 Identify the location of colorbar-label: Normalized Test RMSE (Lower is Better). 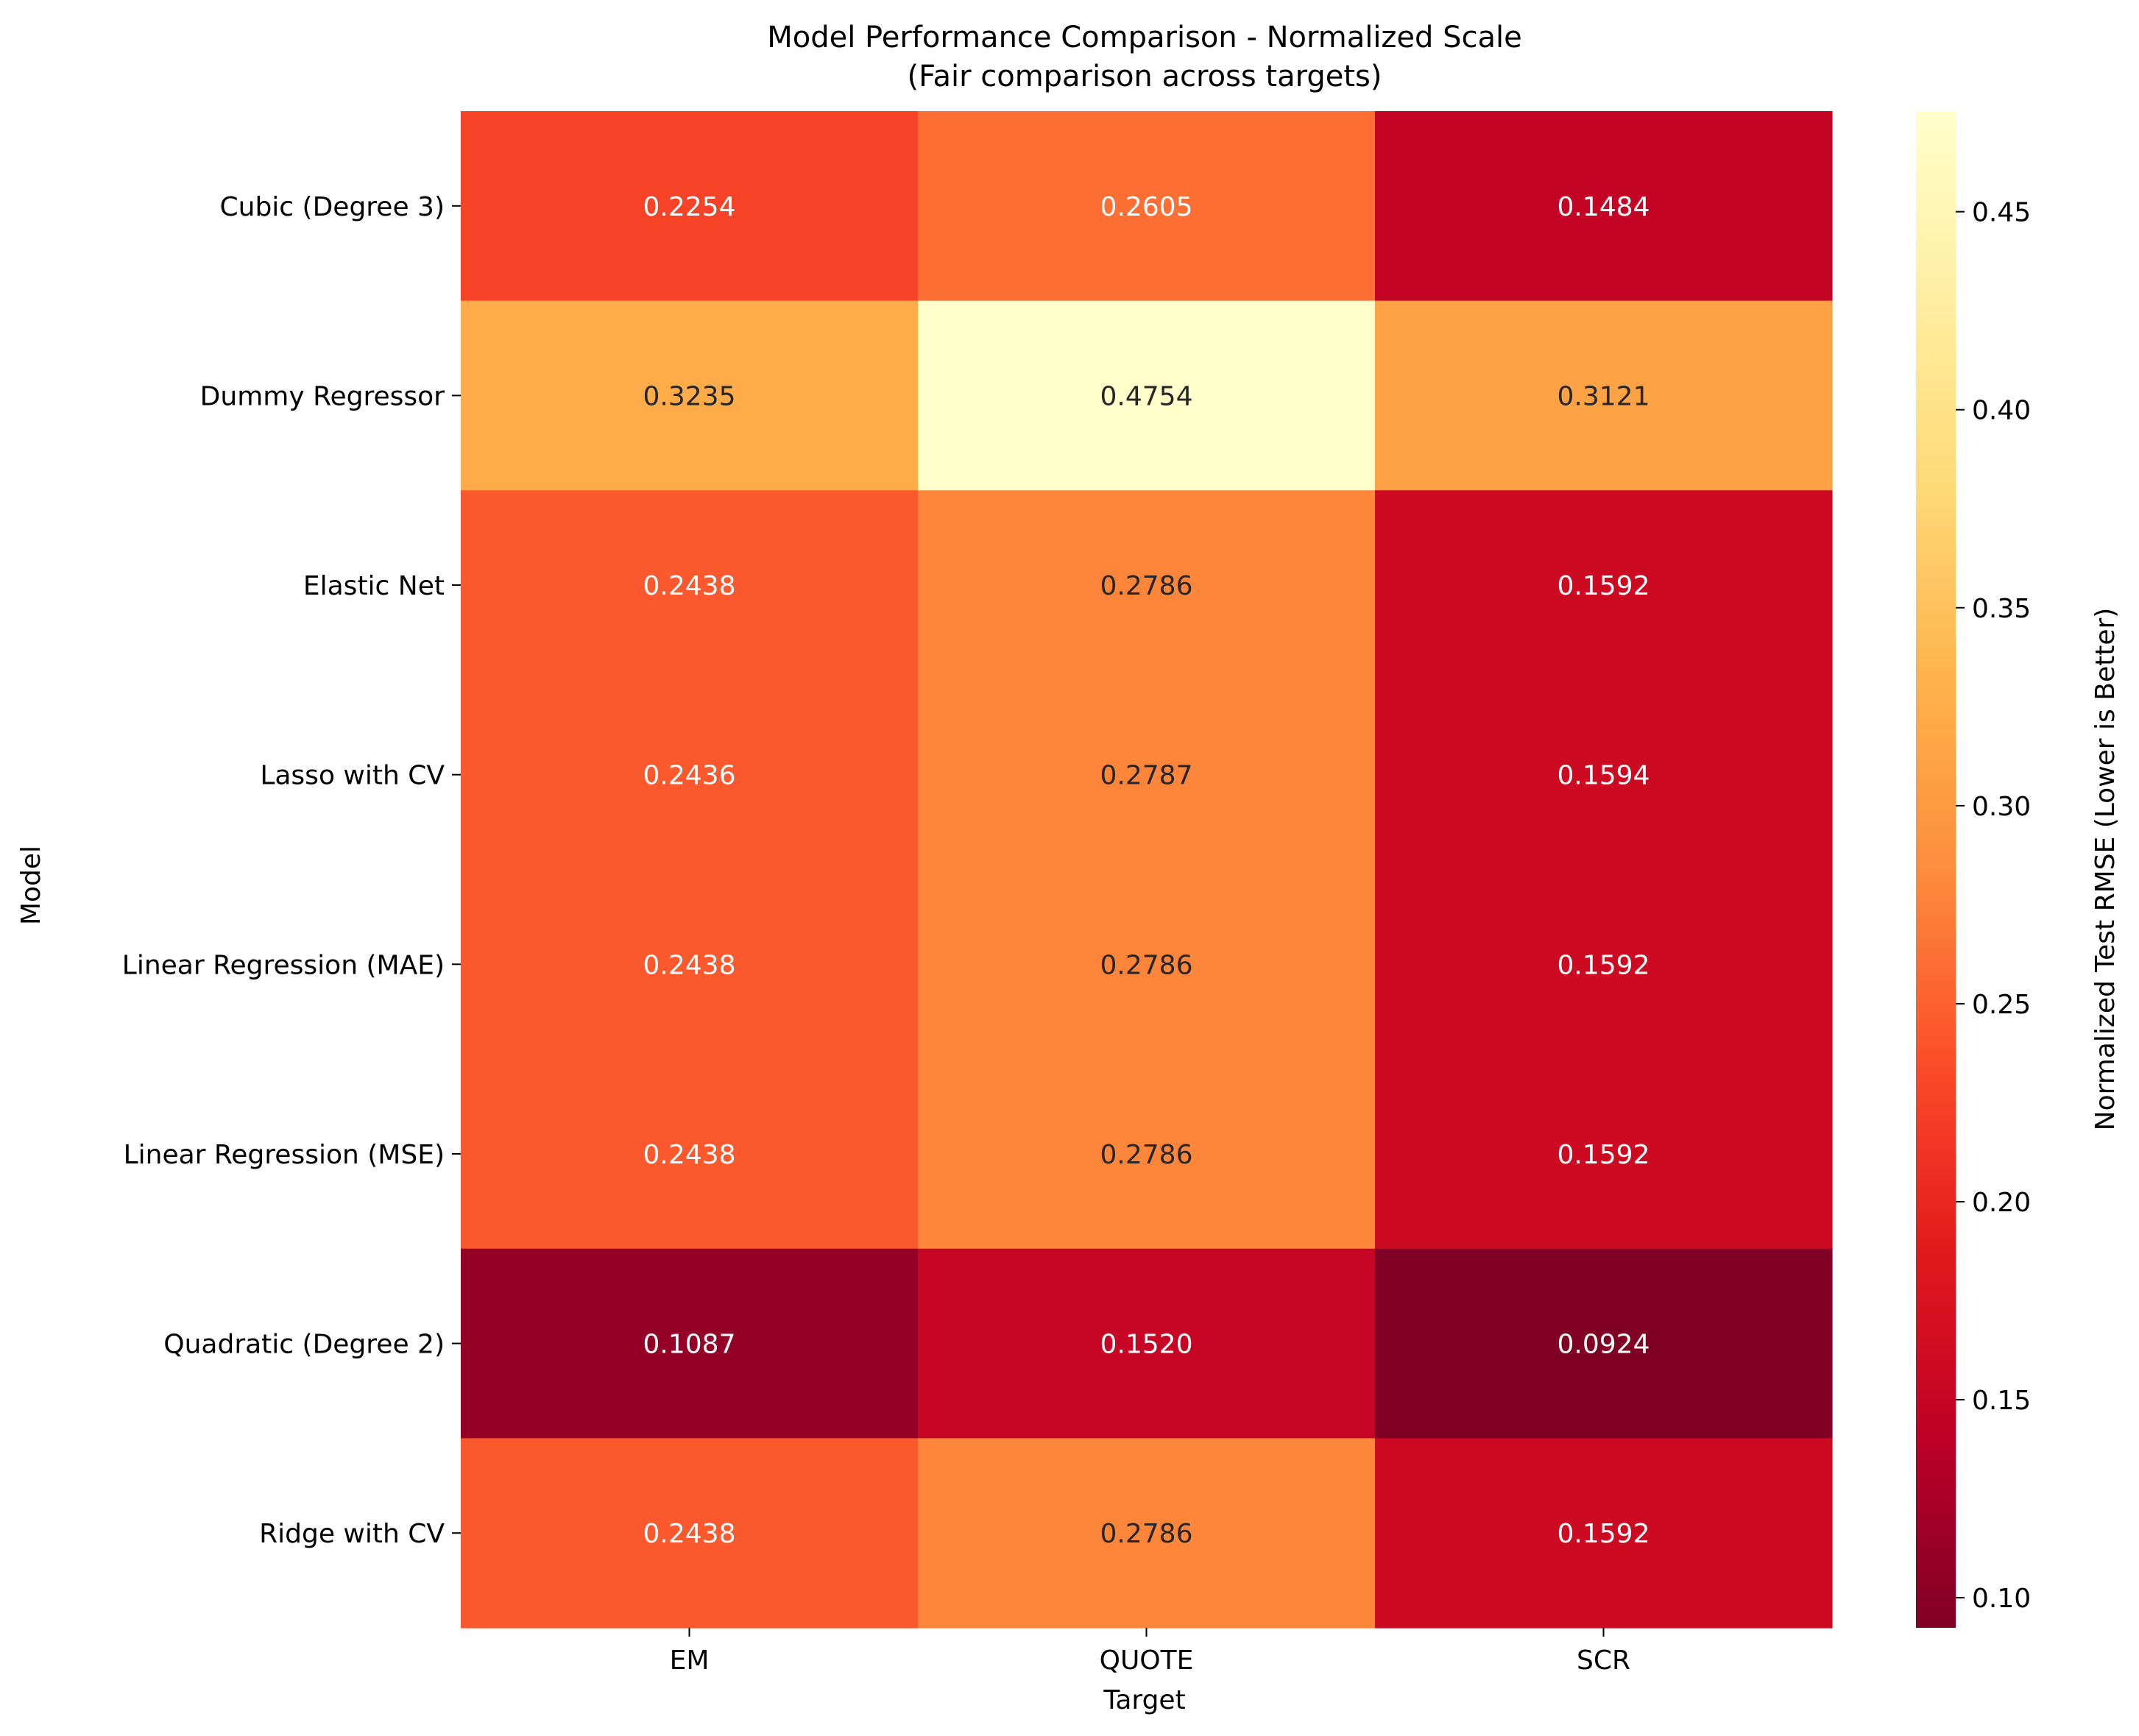
(2105, 869).